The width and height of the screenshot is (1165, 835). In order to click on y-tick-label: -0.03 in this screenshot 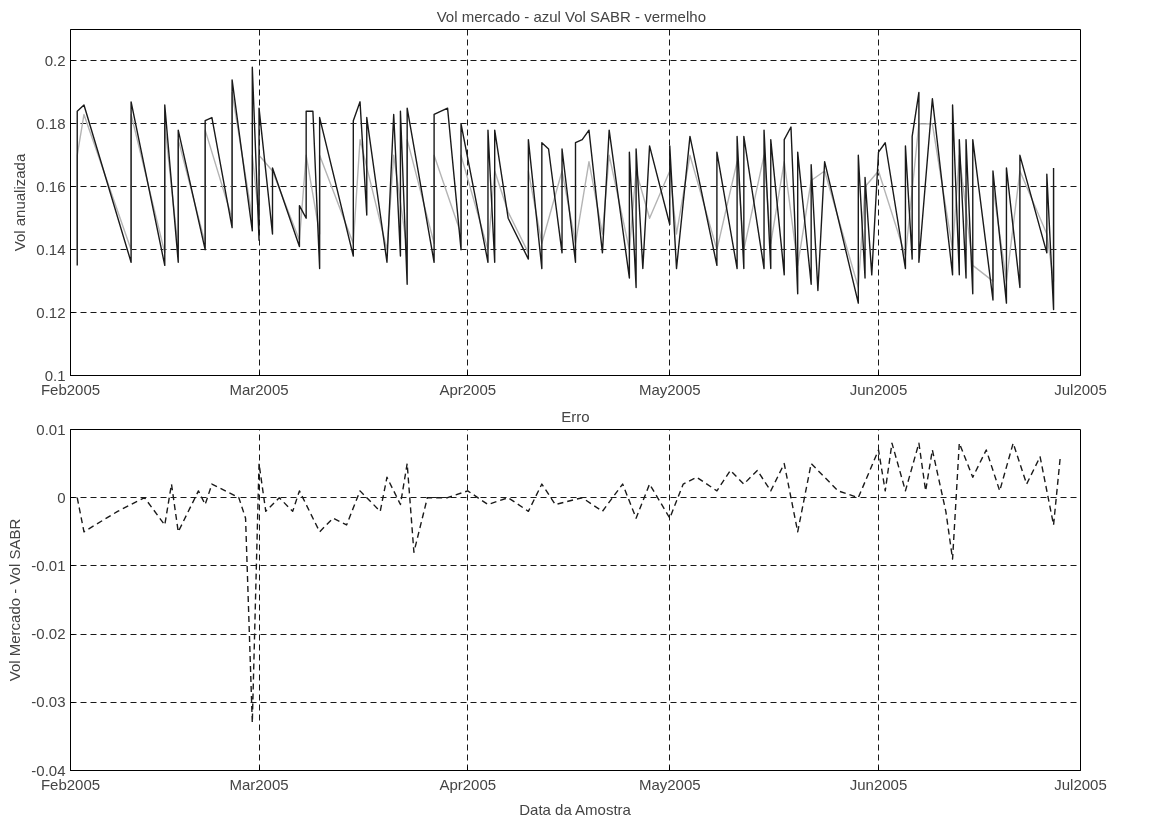, I will do `click(48, 702)`.